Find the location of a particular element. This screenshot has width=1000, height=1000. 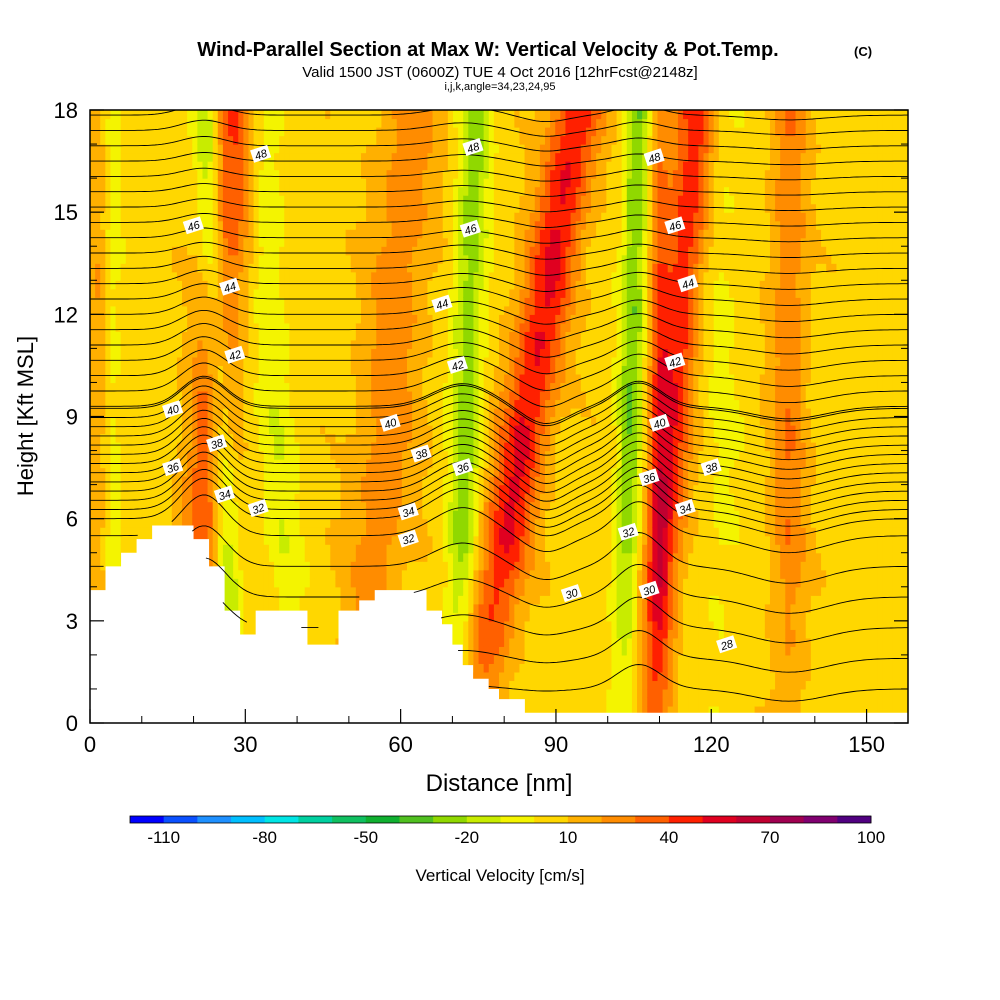

colorbar-tick-label: 10 is located at coordinates (567, 837).